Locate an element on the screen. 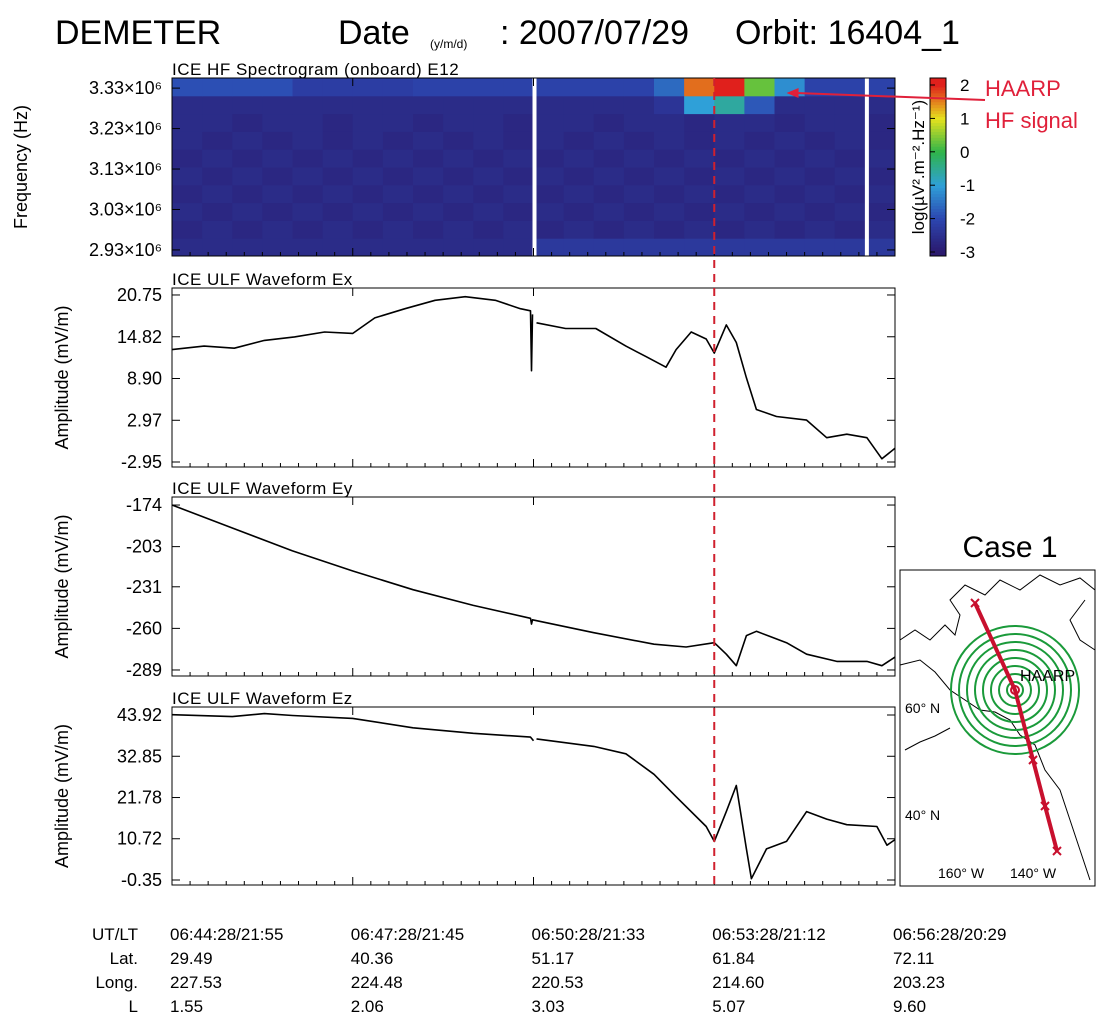  table-cell: 61.84 is located at coordinates (733, 958).